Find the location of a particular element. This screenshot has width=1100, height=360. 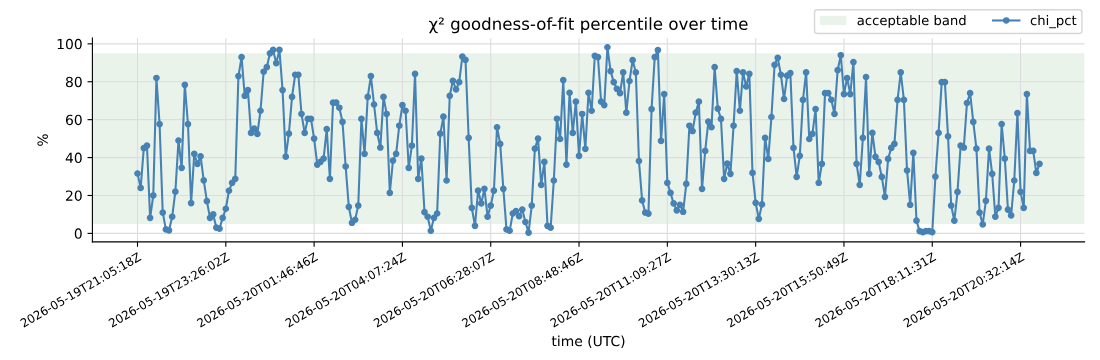

y-tick-label: 20 is located at coordinates (74, 195).